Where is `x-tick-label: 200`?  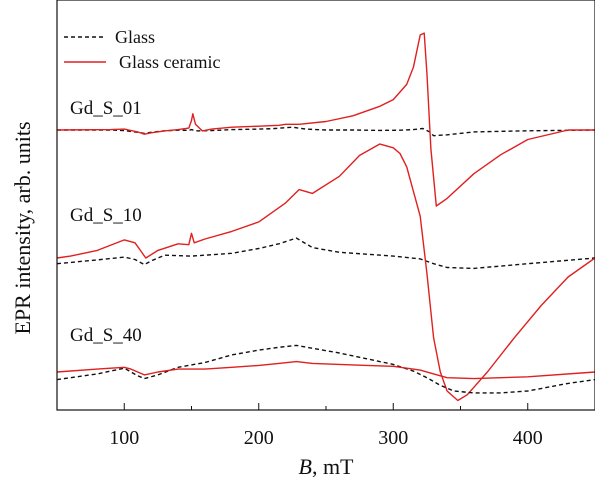
x-tick-label: 200 is located at coordinates (259, 438).